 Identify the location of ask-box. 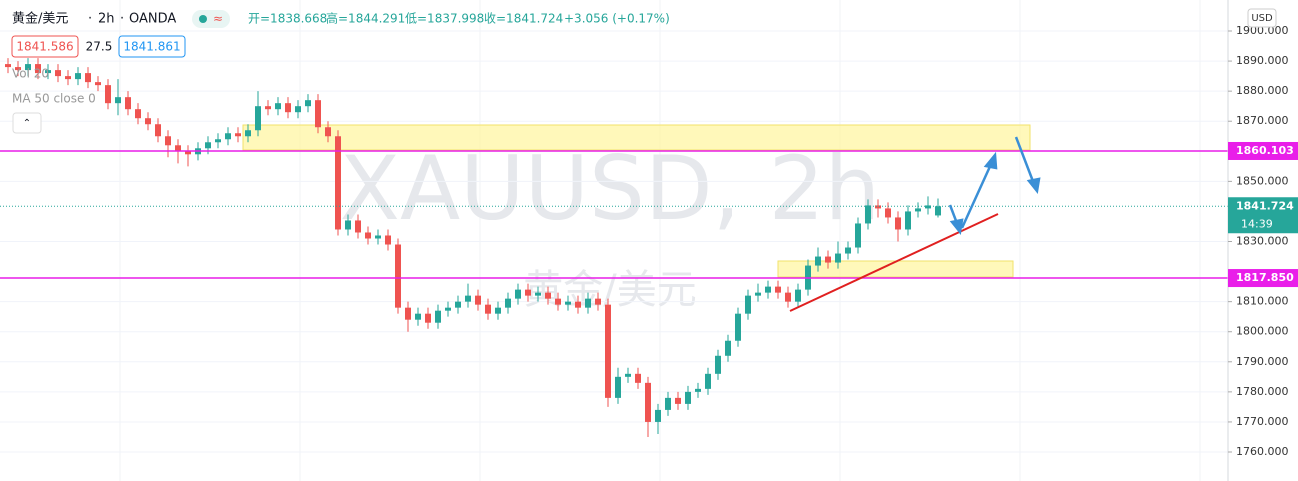
(152, 46).